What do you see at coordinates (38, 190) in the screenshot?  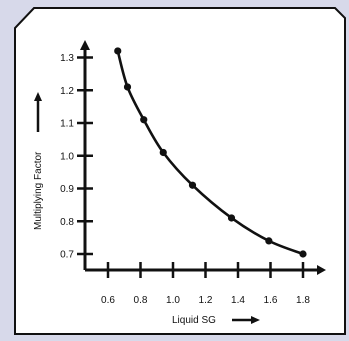 I see `y-axis-title: Multiplying Factor` at bounding box center [38, 190].